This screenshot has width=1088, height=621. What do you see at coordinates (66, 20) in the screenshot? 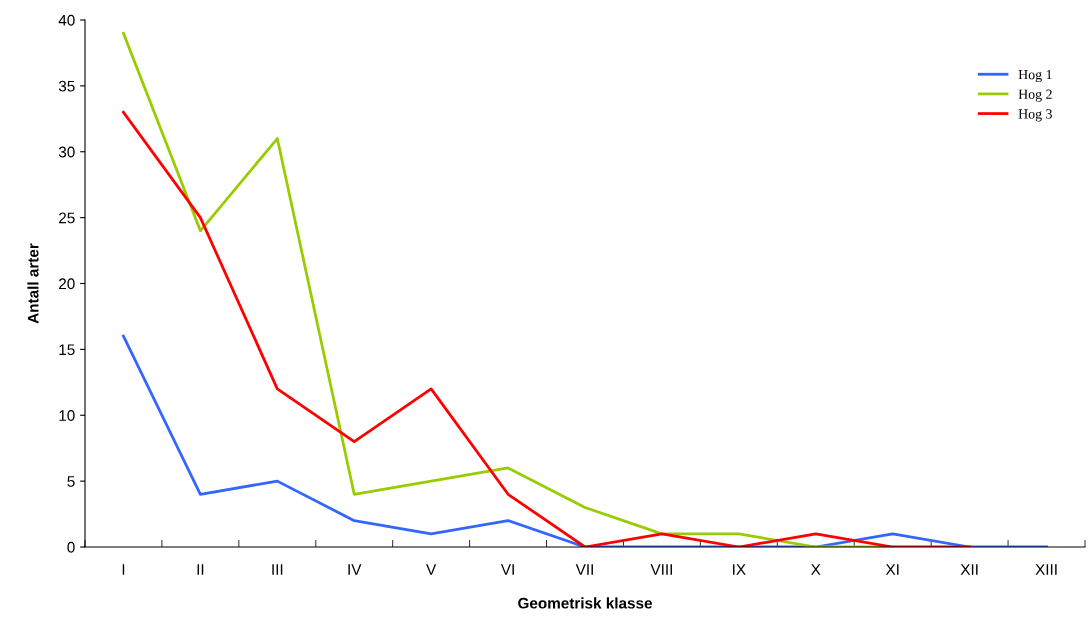
I see `y-tick-label: 40` at bounding box center [66, 20].